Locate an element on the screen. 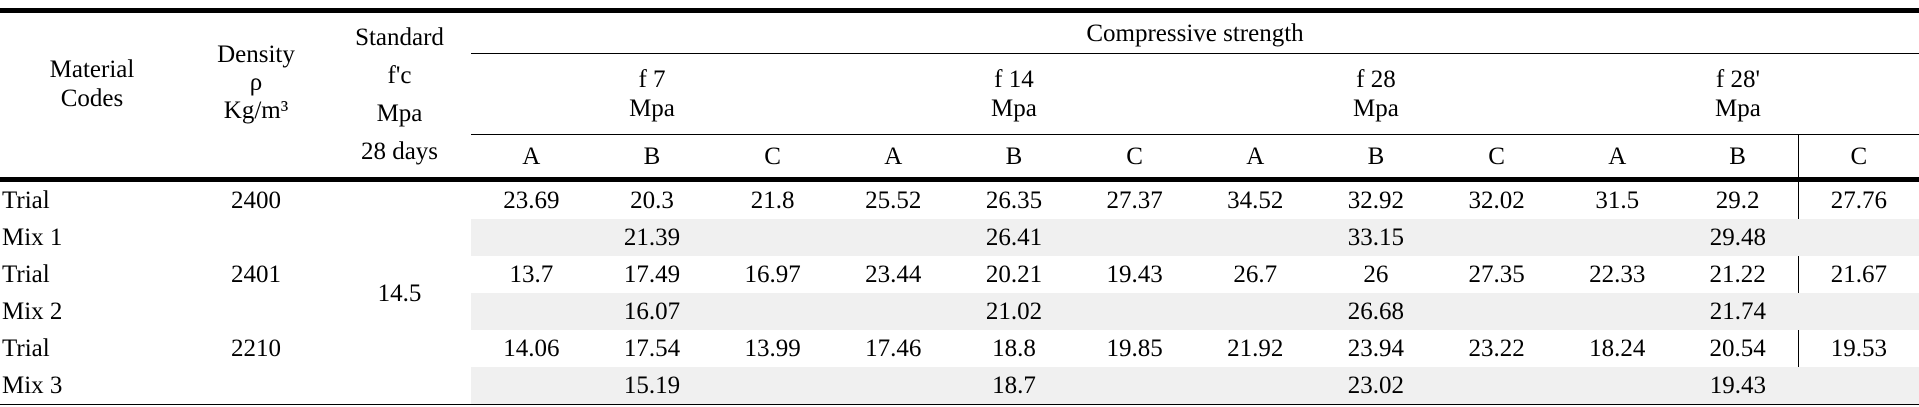  strength-value: 20.21 is located at coordinates (1014, 274).